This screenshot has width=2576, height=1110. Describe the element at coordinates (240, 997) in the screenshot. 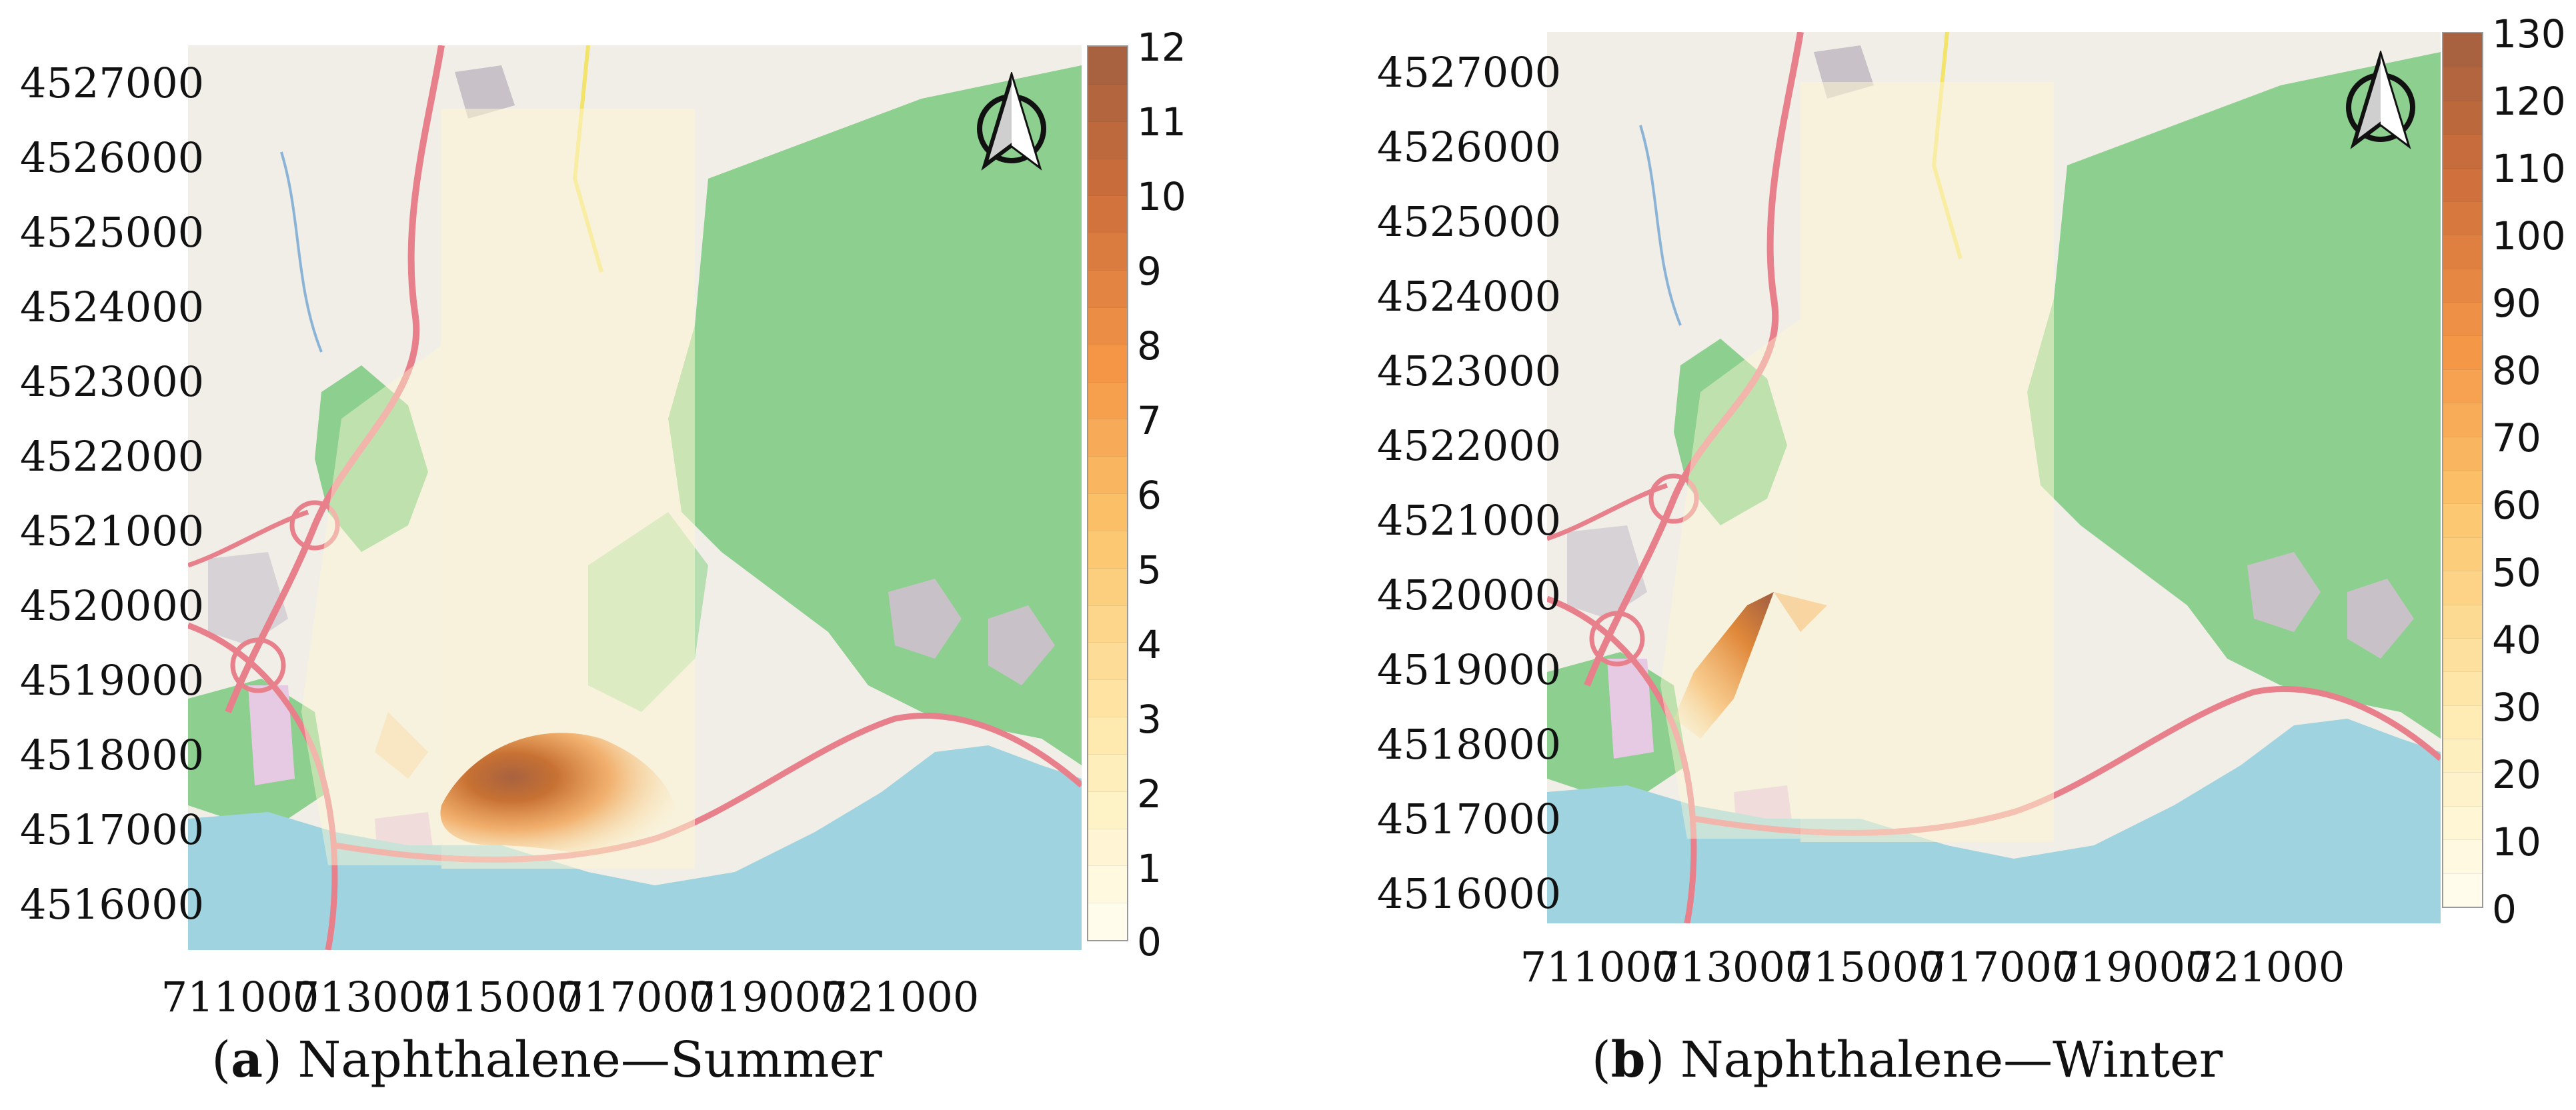

I see `x-tick-label: 711000` at that location.